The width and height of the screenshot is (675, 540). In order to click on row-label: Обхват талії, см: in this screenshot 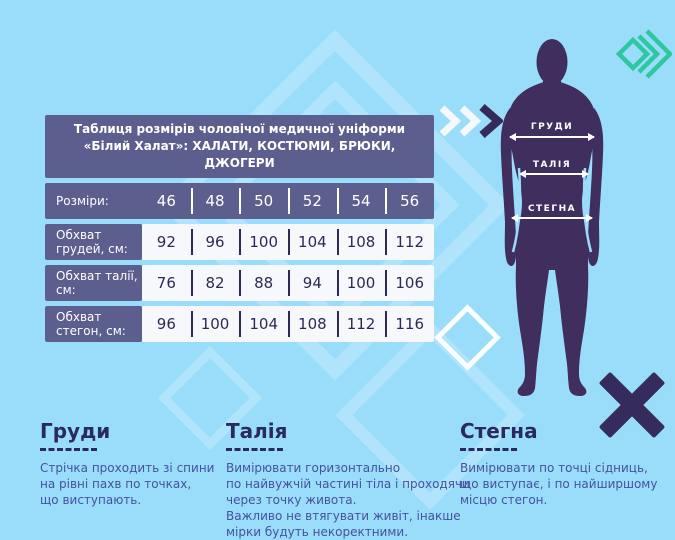, I will do `click(93, 283)`.